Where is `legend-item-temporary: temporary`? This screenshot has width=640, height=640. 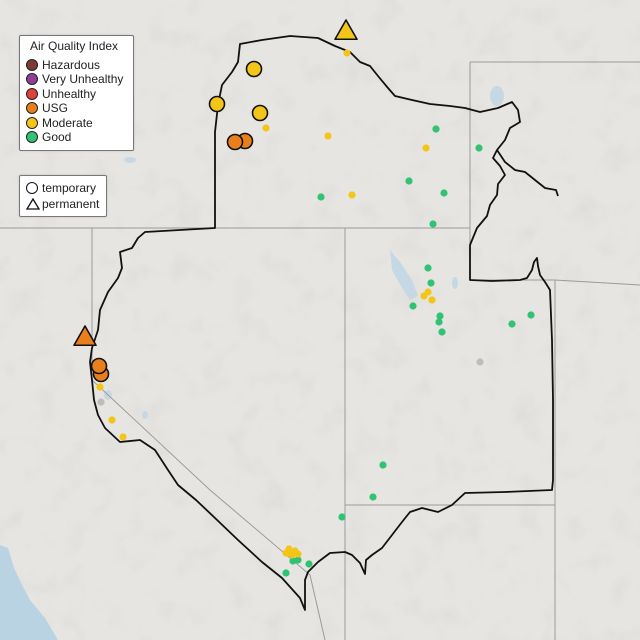 legend-item-temporary: temporary is located at coordinates (61, 188).